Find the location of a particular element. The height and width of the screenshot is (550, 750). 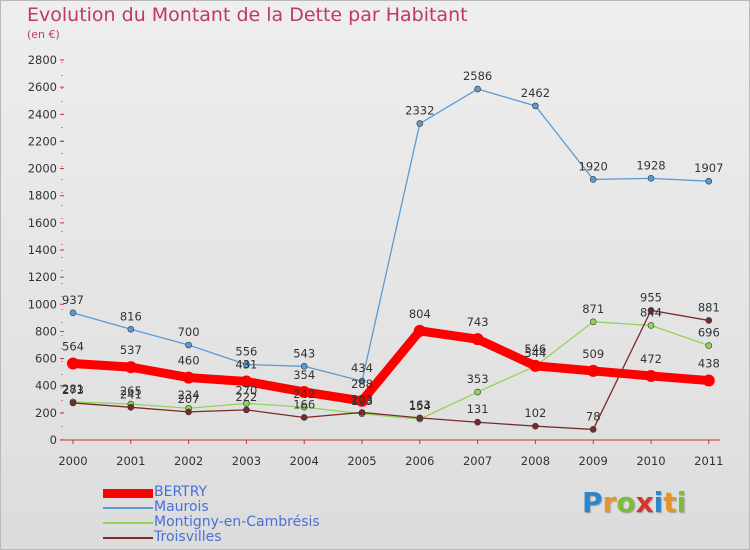

y-tick-label: 1200 is located at coordinates (42, 277).